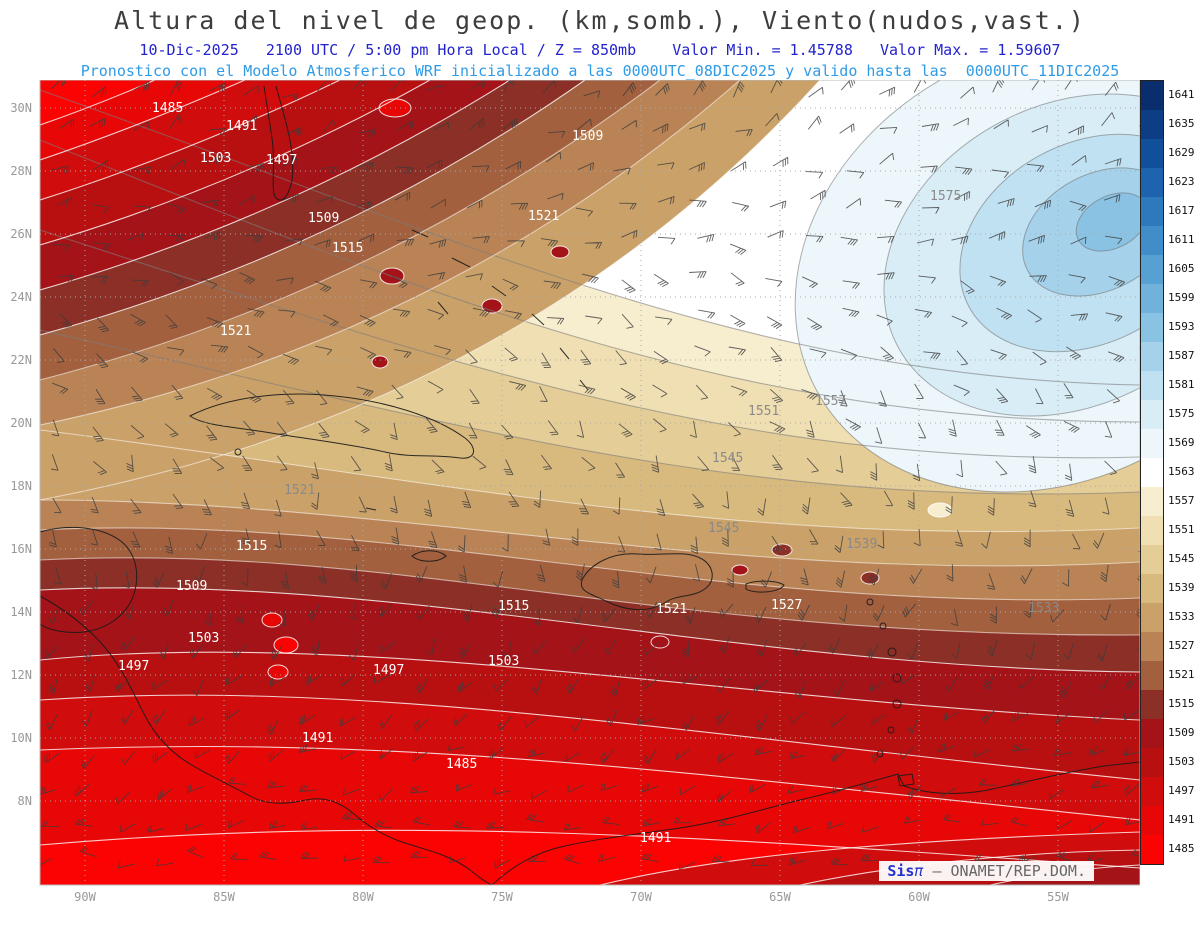  What do you see at coordinates (502, 897) in the screenshot?
I see `lon-label: 75W` at bounding box center [502, 897].